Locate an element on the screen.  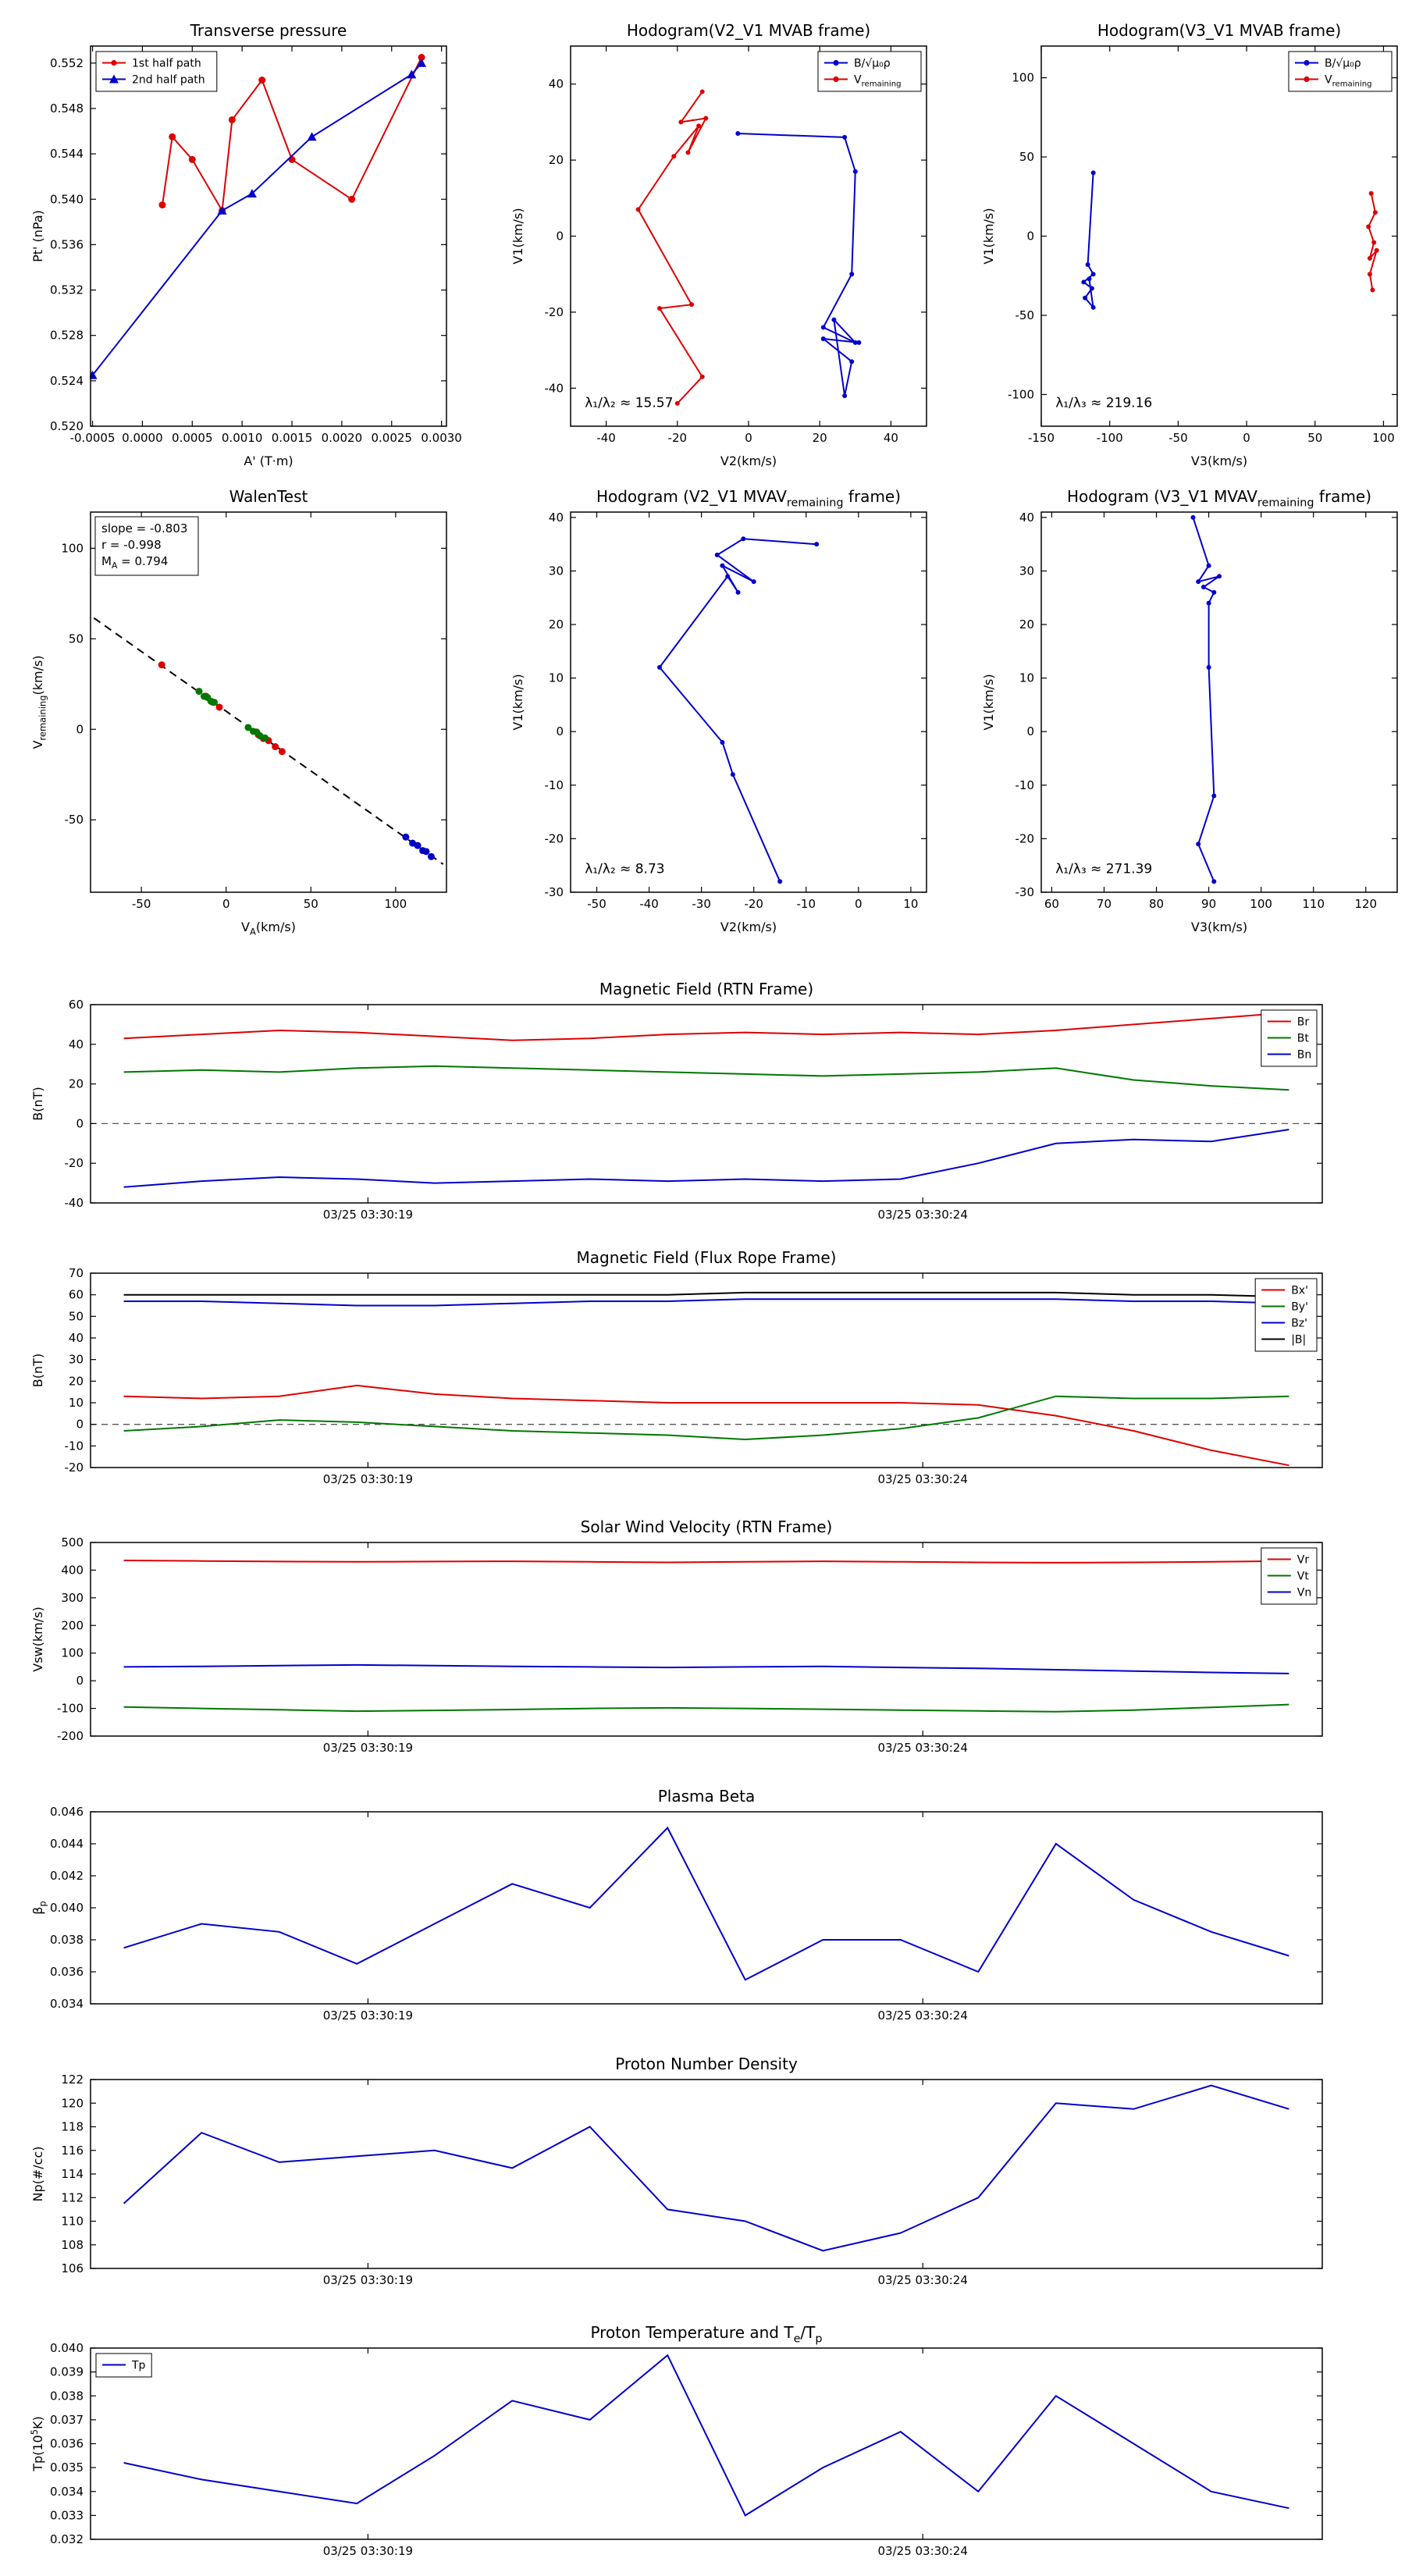
legend-label: 2nd half path is located at coordinates (169, 80).